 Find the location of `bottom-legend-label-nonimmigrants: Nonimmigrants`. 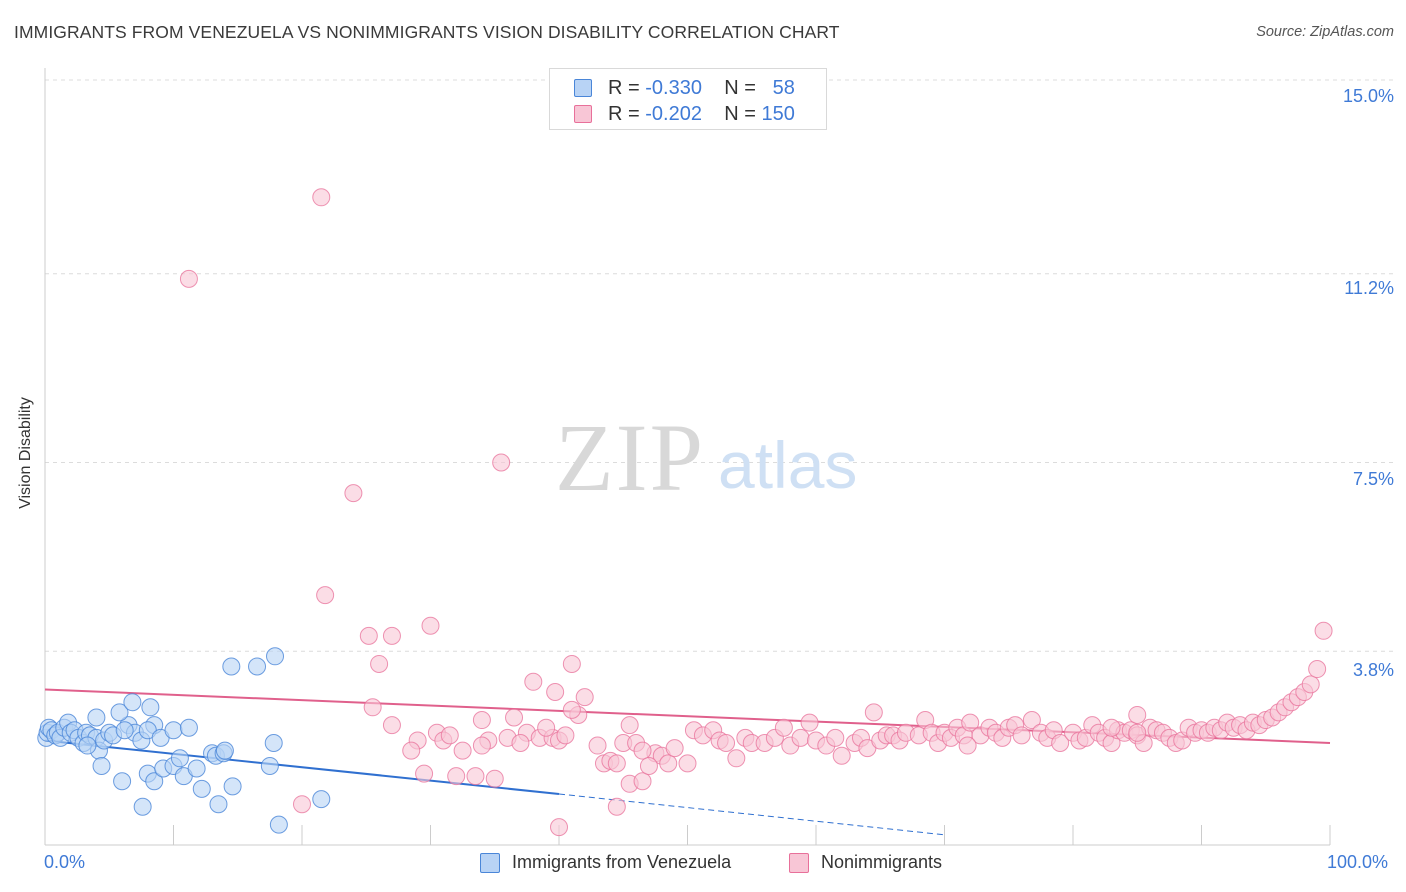

bottom-legend-label-nonimmigrants: Nonimmigrants is located at coordinates (882, 862).